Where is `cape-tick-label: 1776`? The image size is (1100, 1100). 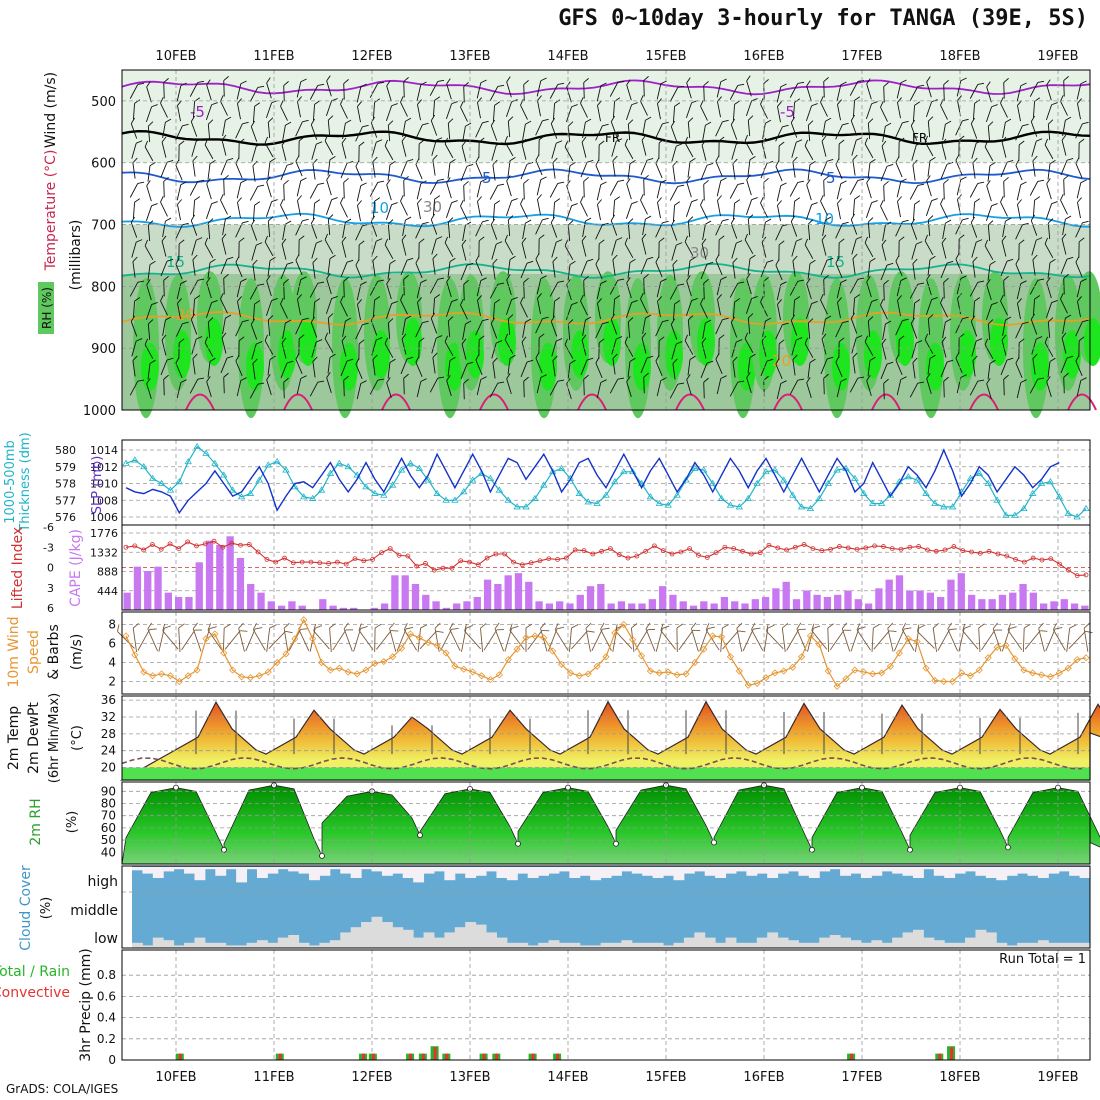
cape-tick-label: 1776 is located at coordinates (104, 533).